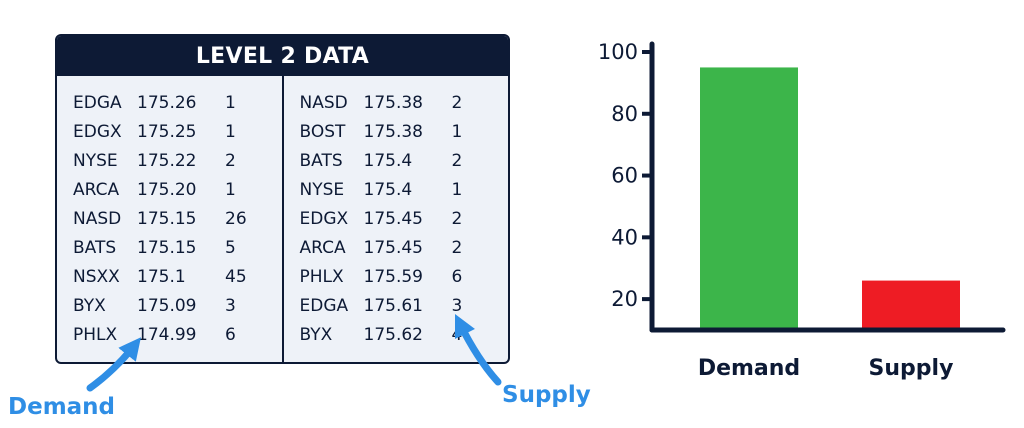 The image size is (1024, 428). What do you see at coordinates (167, 305) in the screenshot?
I see `price-cell: 175.09` at bounding box center [167, 305].